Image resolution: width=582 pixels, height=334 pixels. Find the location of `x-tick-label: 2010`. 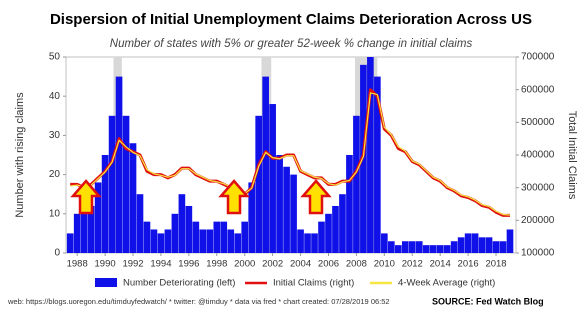

x-tick-label: 2010 is located at coordinates (384, 264).